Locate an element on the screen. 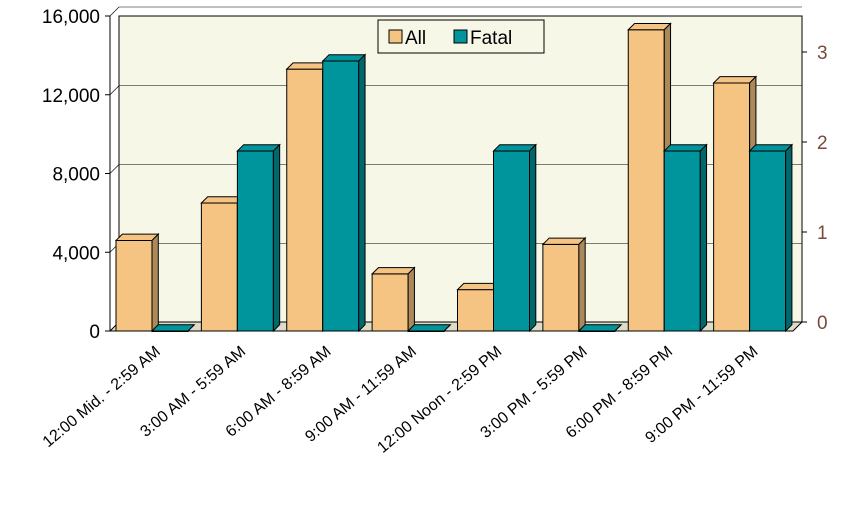 The height and width of the screenshot is (506, 843). y-left-tick-label: 0 is located at coordinates (94, 332).